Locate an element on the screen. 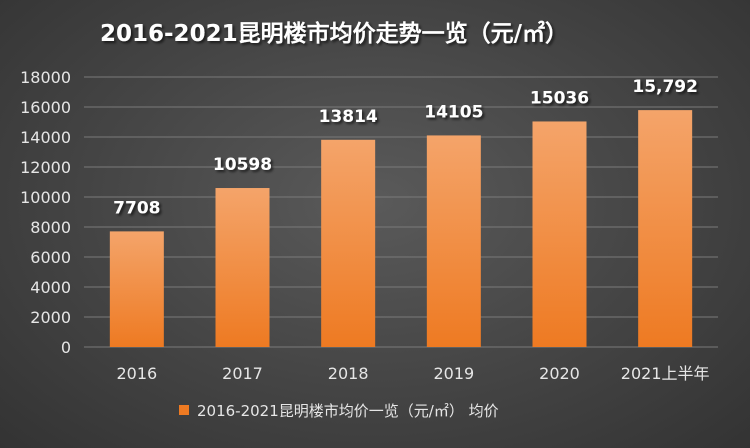 This screenshot has height=448, width=750. data-label: 10598 is located at coordinates (242, 165).